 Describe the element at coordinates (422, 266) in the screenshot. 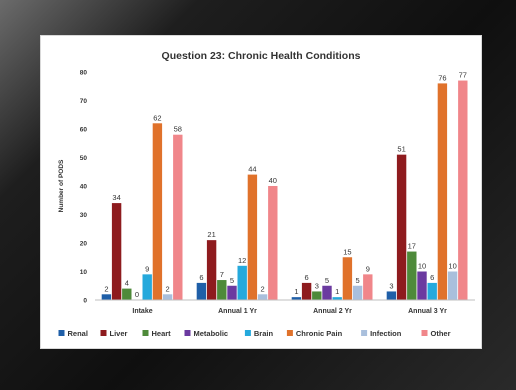

I see `data-label: 10` at that location.